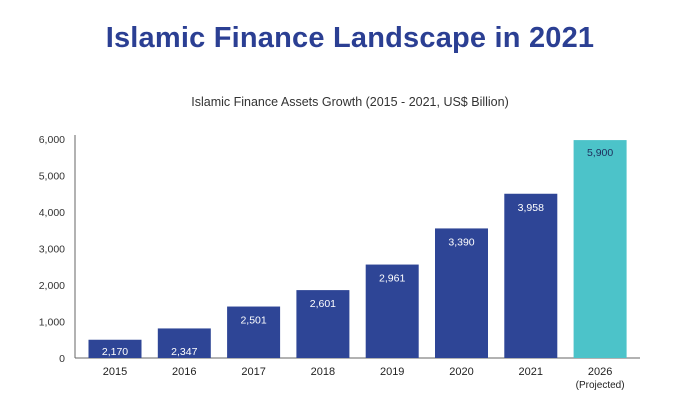 The image size is (700, 402). Describe the element at coordinates (115, 372) in the screenshot. I see `x-tick-label: 2015` at that location.